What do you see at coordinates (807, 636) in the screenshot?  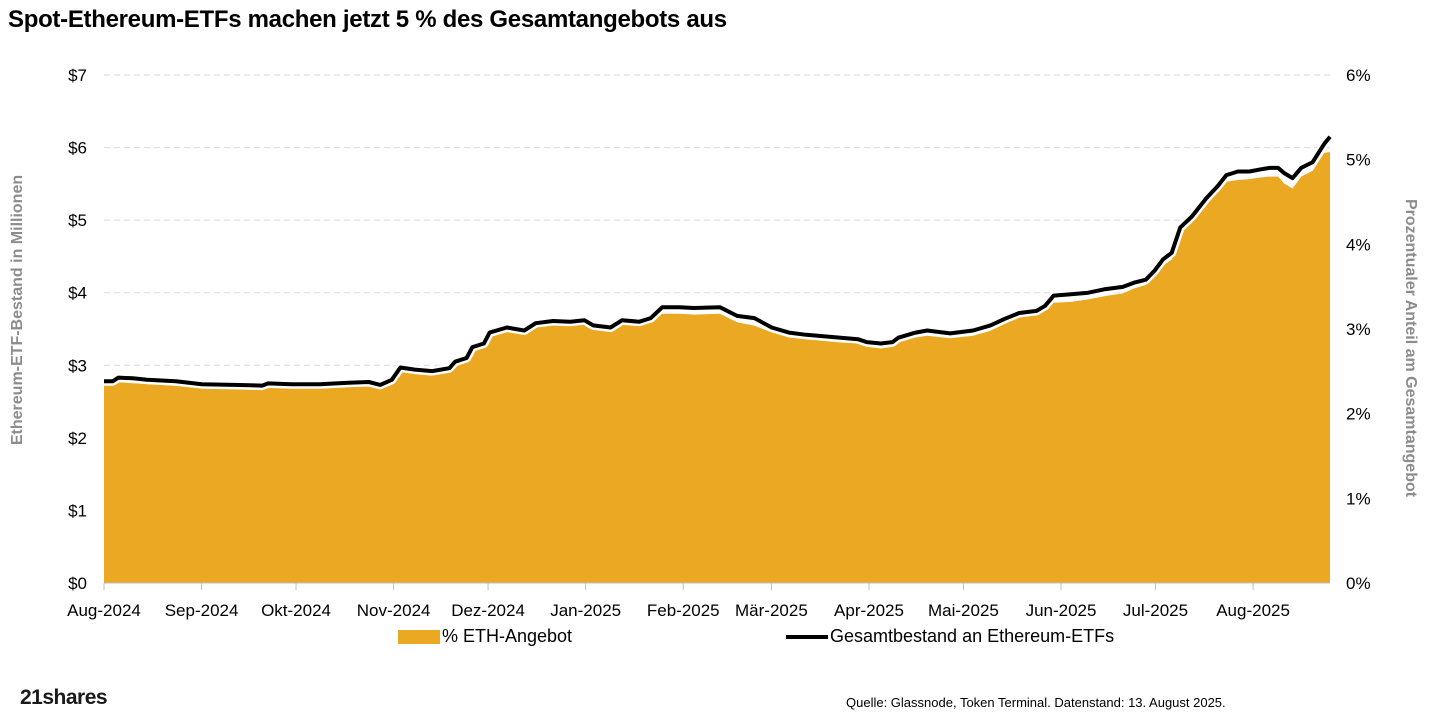 I see `legend-swatch-line` at bounding box center [807, 636].